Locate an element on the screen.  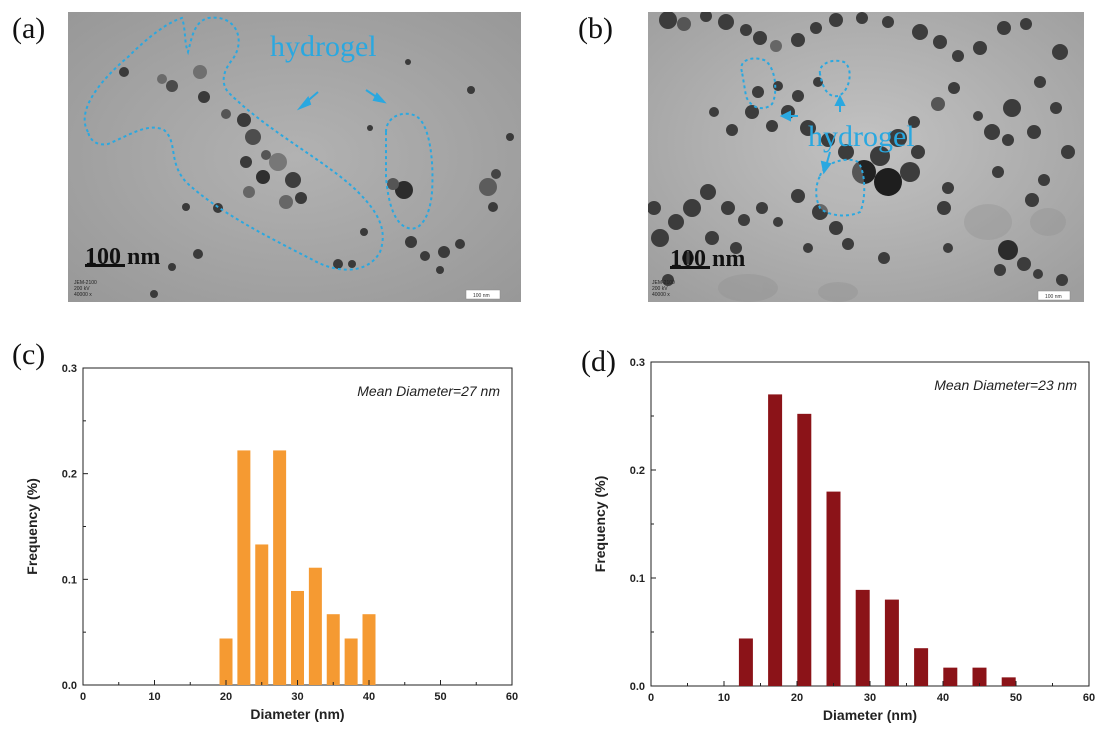
nanoparticle-clusters is located at coordinates (861, 149).